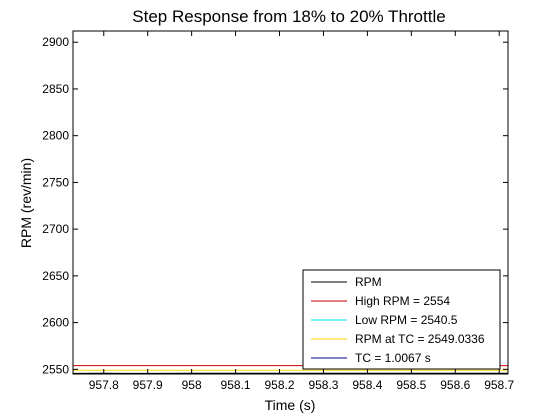  I want to click on legend-label-2: Low RPM = 2540.5, so click(406, 320).